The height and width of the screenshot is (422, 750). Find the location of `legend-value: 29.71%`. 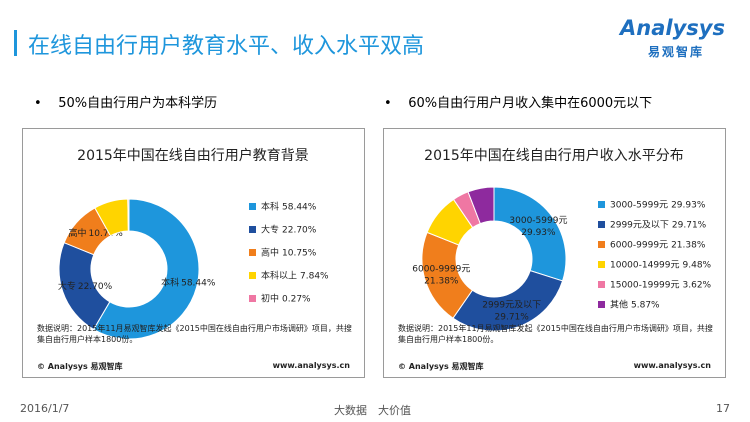

legend-value: 29.71% is located at coordinates (689, 226).